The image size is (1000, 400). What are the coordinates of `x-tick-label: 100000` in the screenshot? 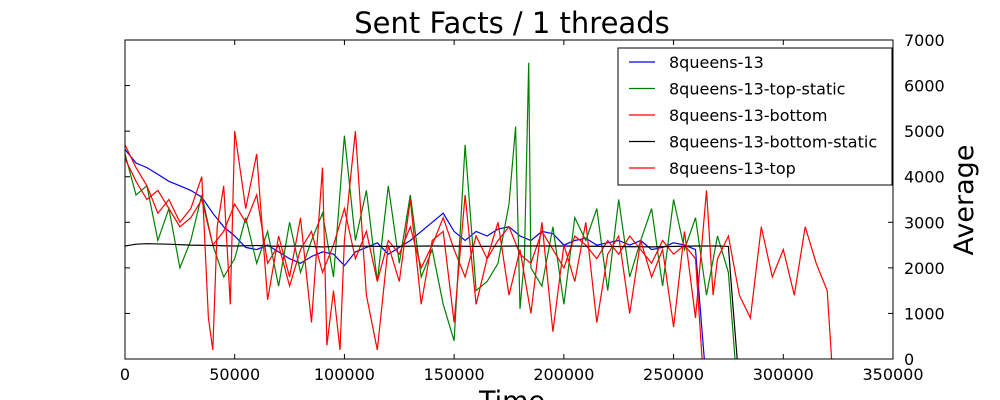 It's located at (344, 374).